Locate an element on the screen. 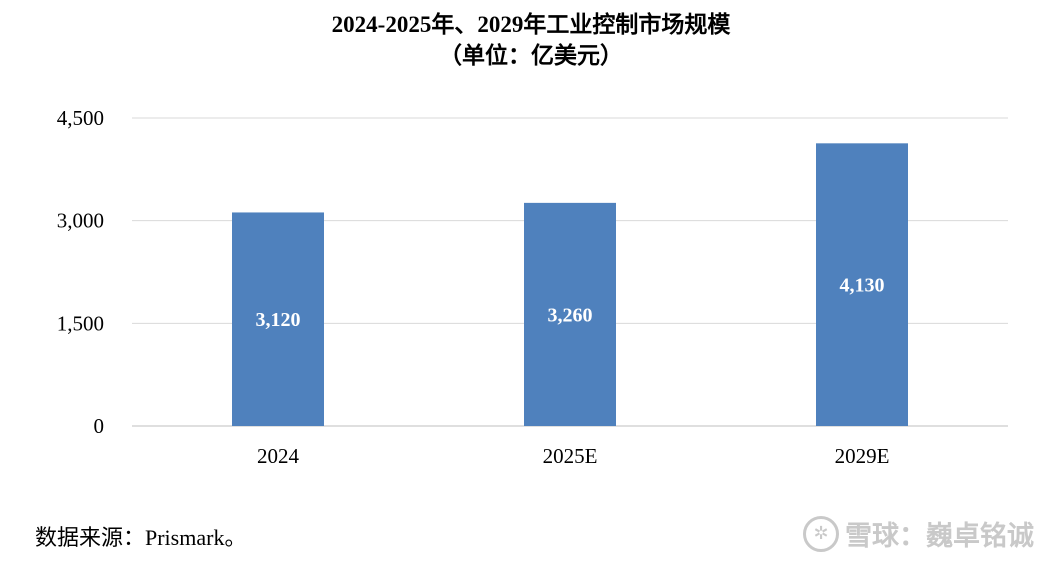  y-tick-label: 4,500 is located at coordinates (80, 118).